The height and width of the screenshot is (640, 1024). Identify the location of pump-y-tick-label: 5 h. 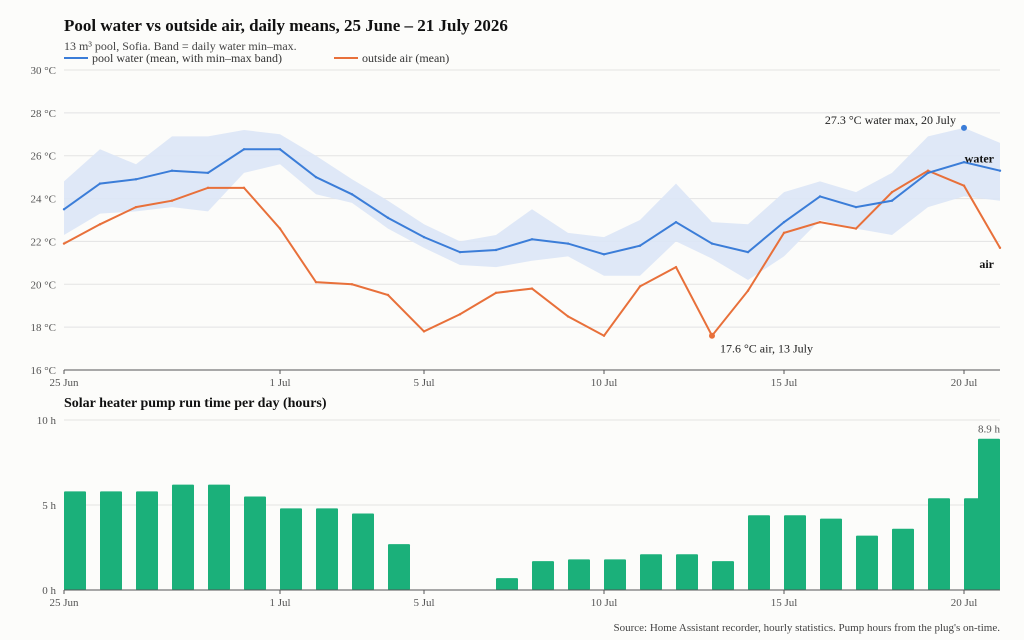
(49, 506).